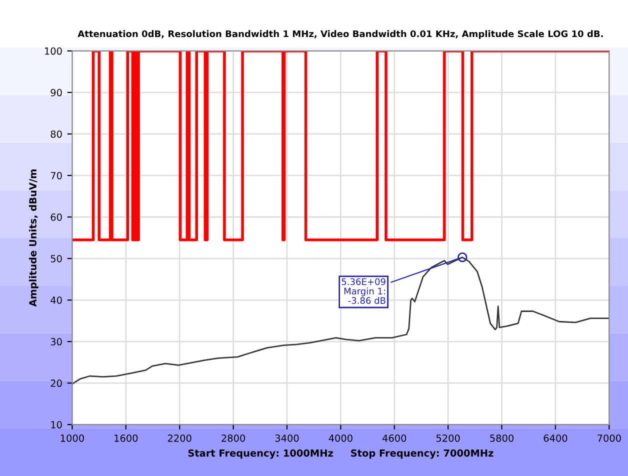  Describe the element at coordinates (56, 134) in the screenshot. I see `y-tick-label: 80` at that location.